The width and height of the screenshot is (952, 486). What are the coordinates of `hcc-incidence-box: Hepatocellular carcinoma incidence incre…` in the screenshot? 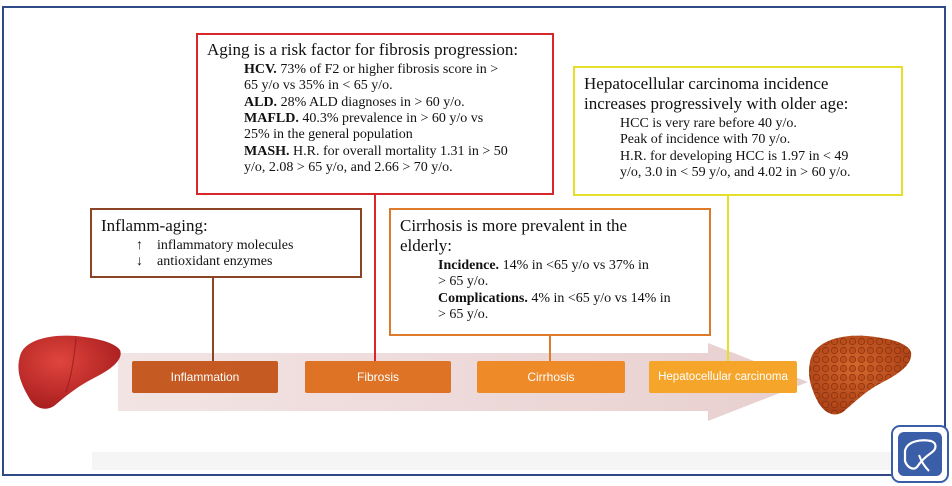 It's located at (738, 131).